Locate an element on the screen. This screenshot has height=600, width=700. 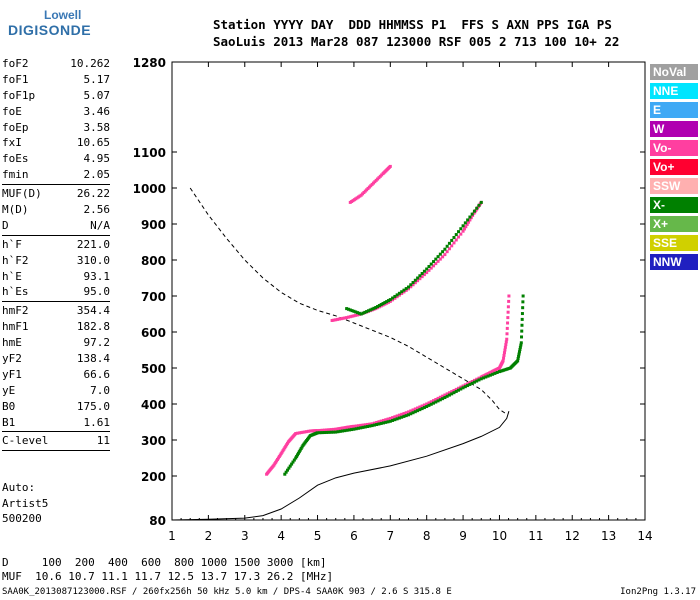
param-name: M(D) is located at coordinates (15, 210).